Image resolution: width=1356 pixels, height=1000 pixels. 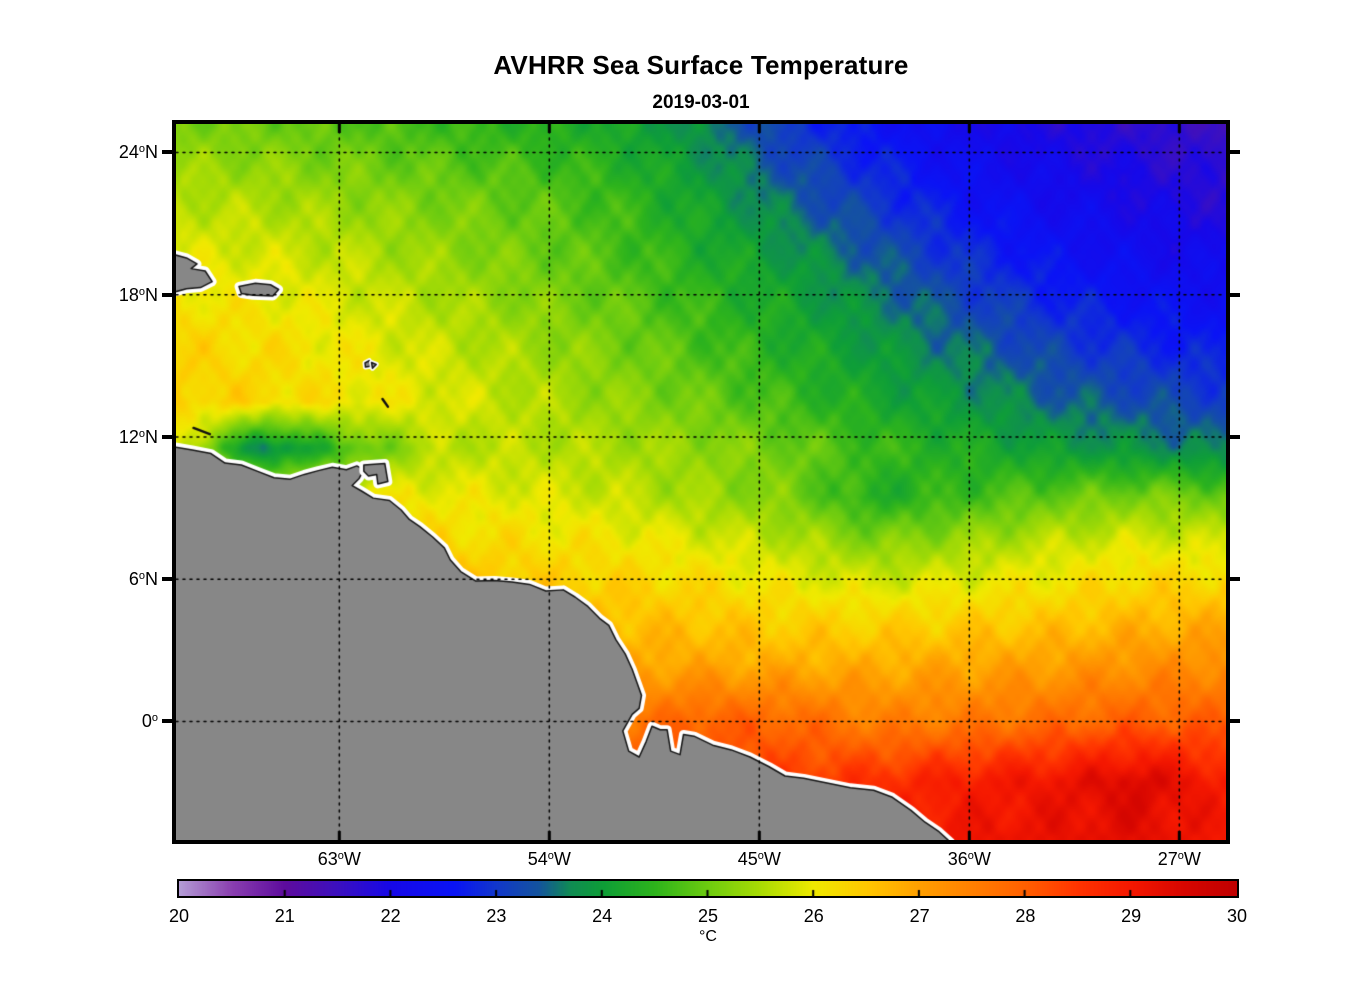 What do you see at coordinates (813, 916) in the screenshot?
I see `colorbar-tick-label-26: 26` at bounding box center [813, 916].